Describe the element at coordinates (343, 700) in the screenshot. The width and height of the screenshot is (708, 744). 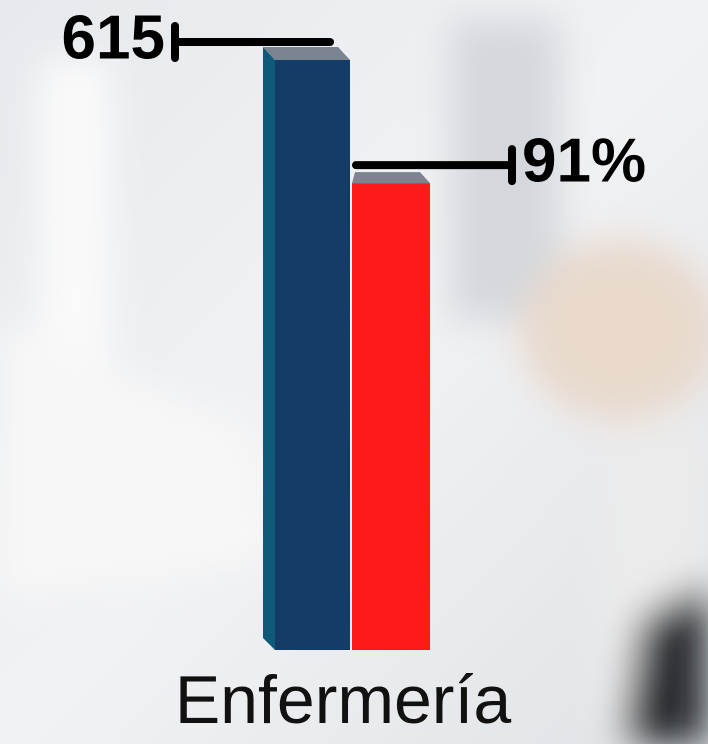
I see `x-tick-label: Enfermería` at that location.